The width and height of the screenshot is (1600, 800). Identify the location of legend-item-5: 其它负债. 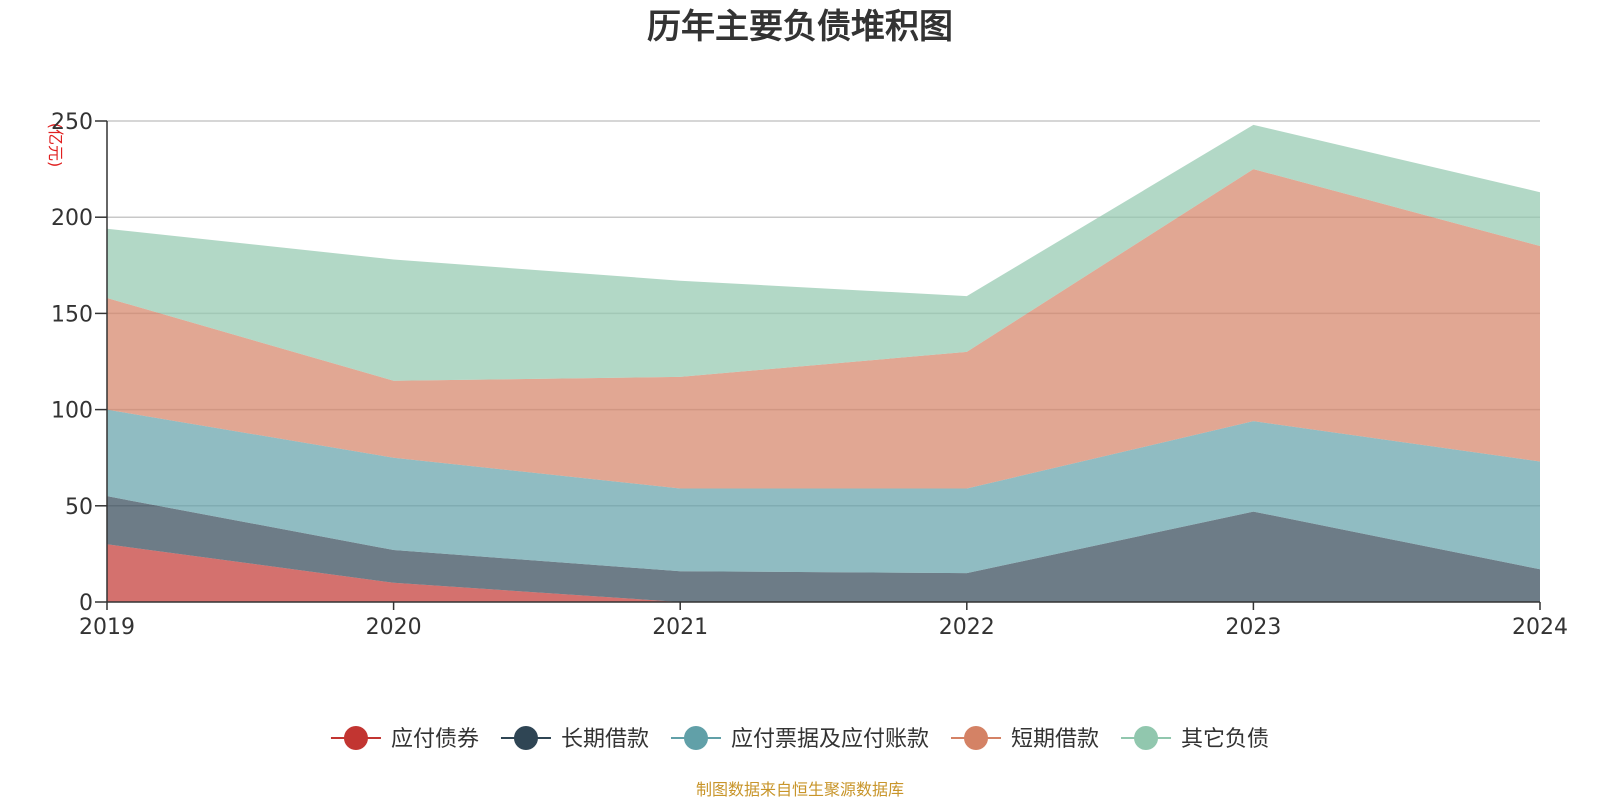
(1195, 739).